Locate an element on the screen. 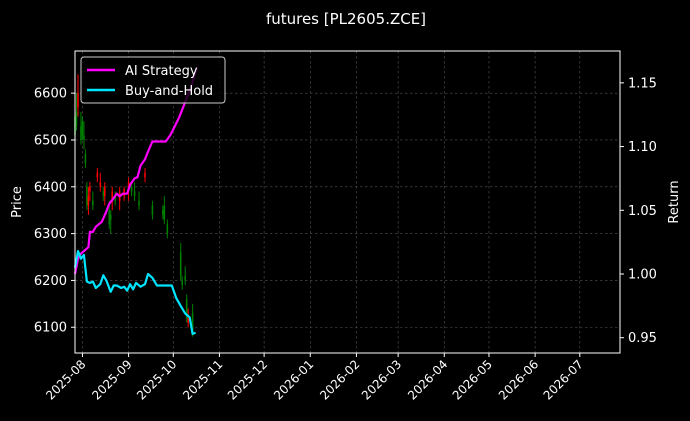 The height and width of the screenshot is (421, 690). x-tick-label: 2026-04 is located at coordinates (427, 379).